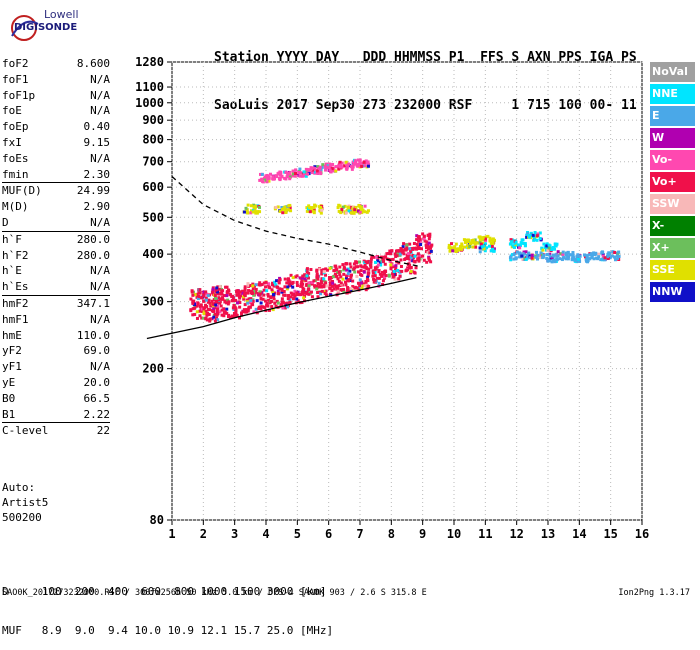 The width and height of the screenshot is (700, 650). What do you see at coordinates (672, 72) in the screenshot?
I see `legend-item-noval: NoVal` at bounding box center [672, 72].